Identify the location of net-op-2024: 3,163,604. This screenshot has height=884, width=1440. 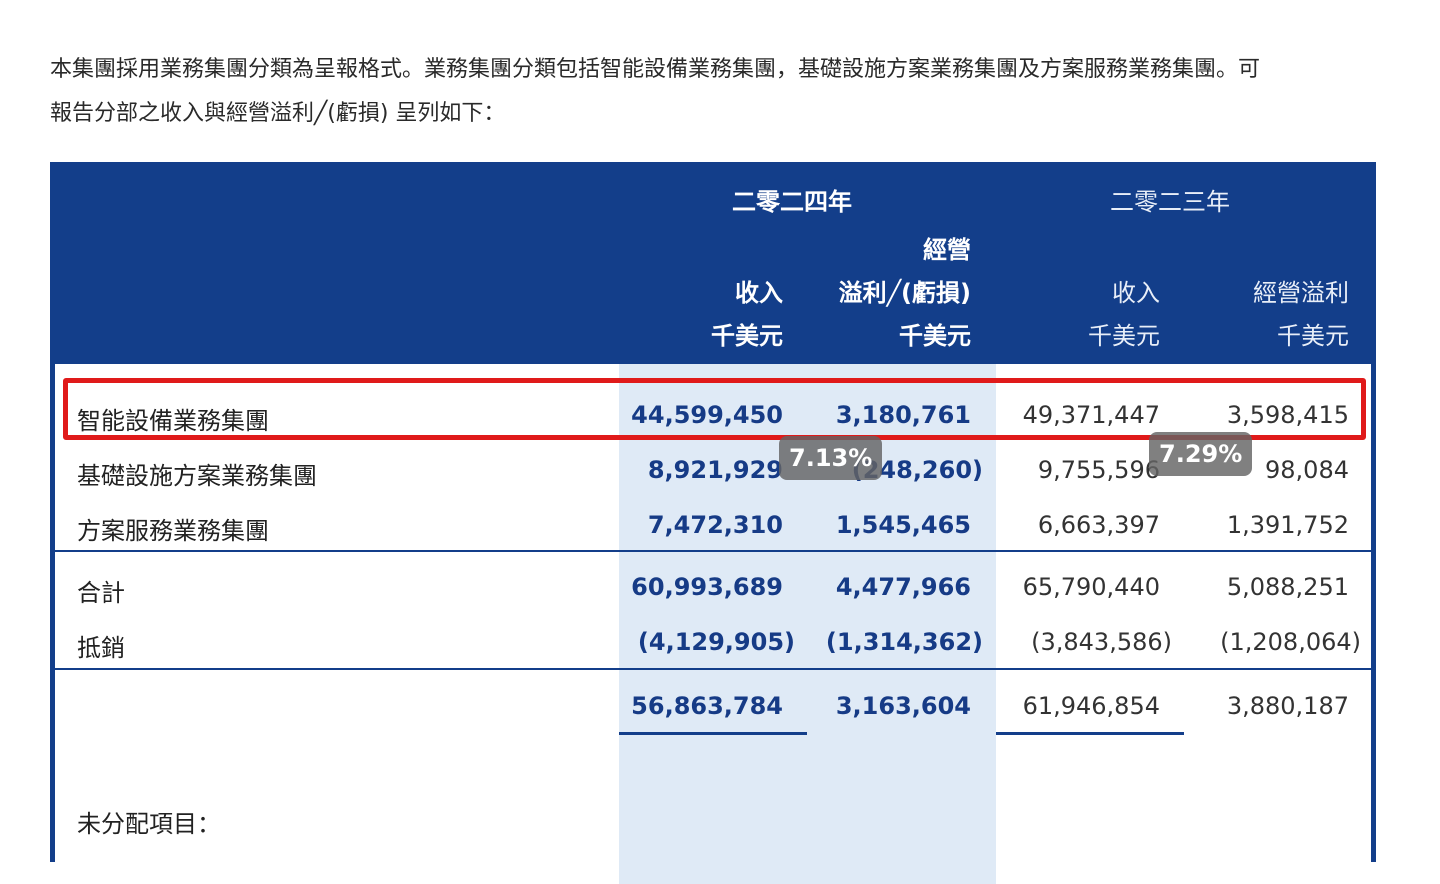
(903, 706).